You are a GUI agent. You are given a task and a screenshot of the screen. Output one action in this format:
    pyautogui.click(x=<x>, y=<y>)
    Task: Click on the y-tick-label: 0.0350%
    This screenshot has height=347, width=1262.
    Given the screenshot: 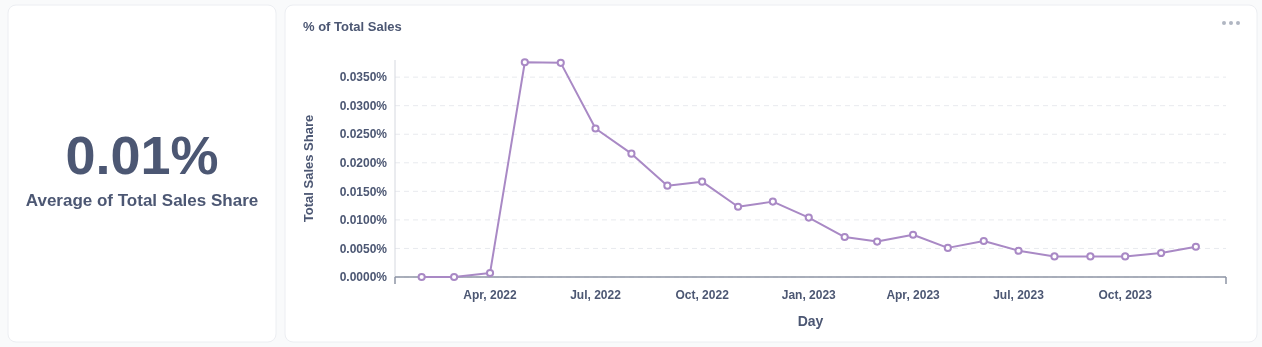 What is the action you would take?
    pyautogui.click(x=363, y=77)
    